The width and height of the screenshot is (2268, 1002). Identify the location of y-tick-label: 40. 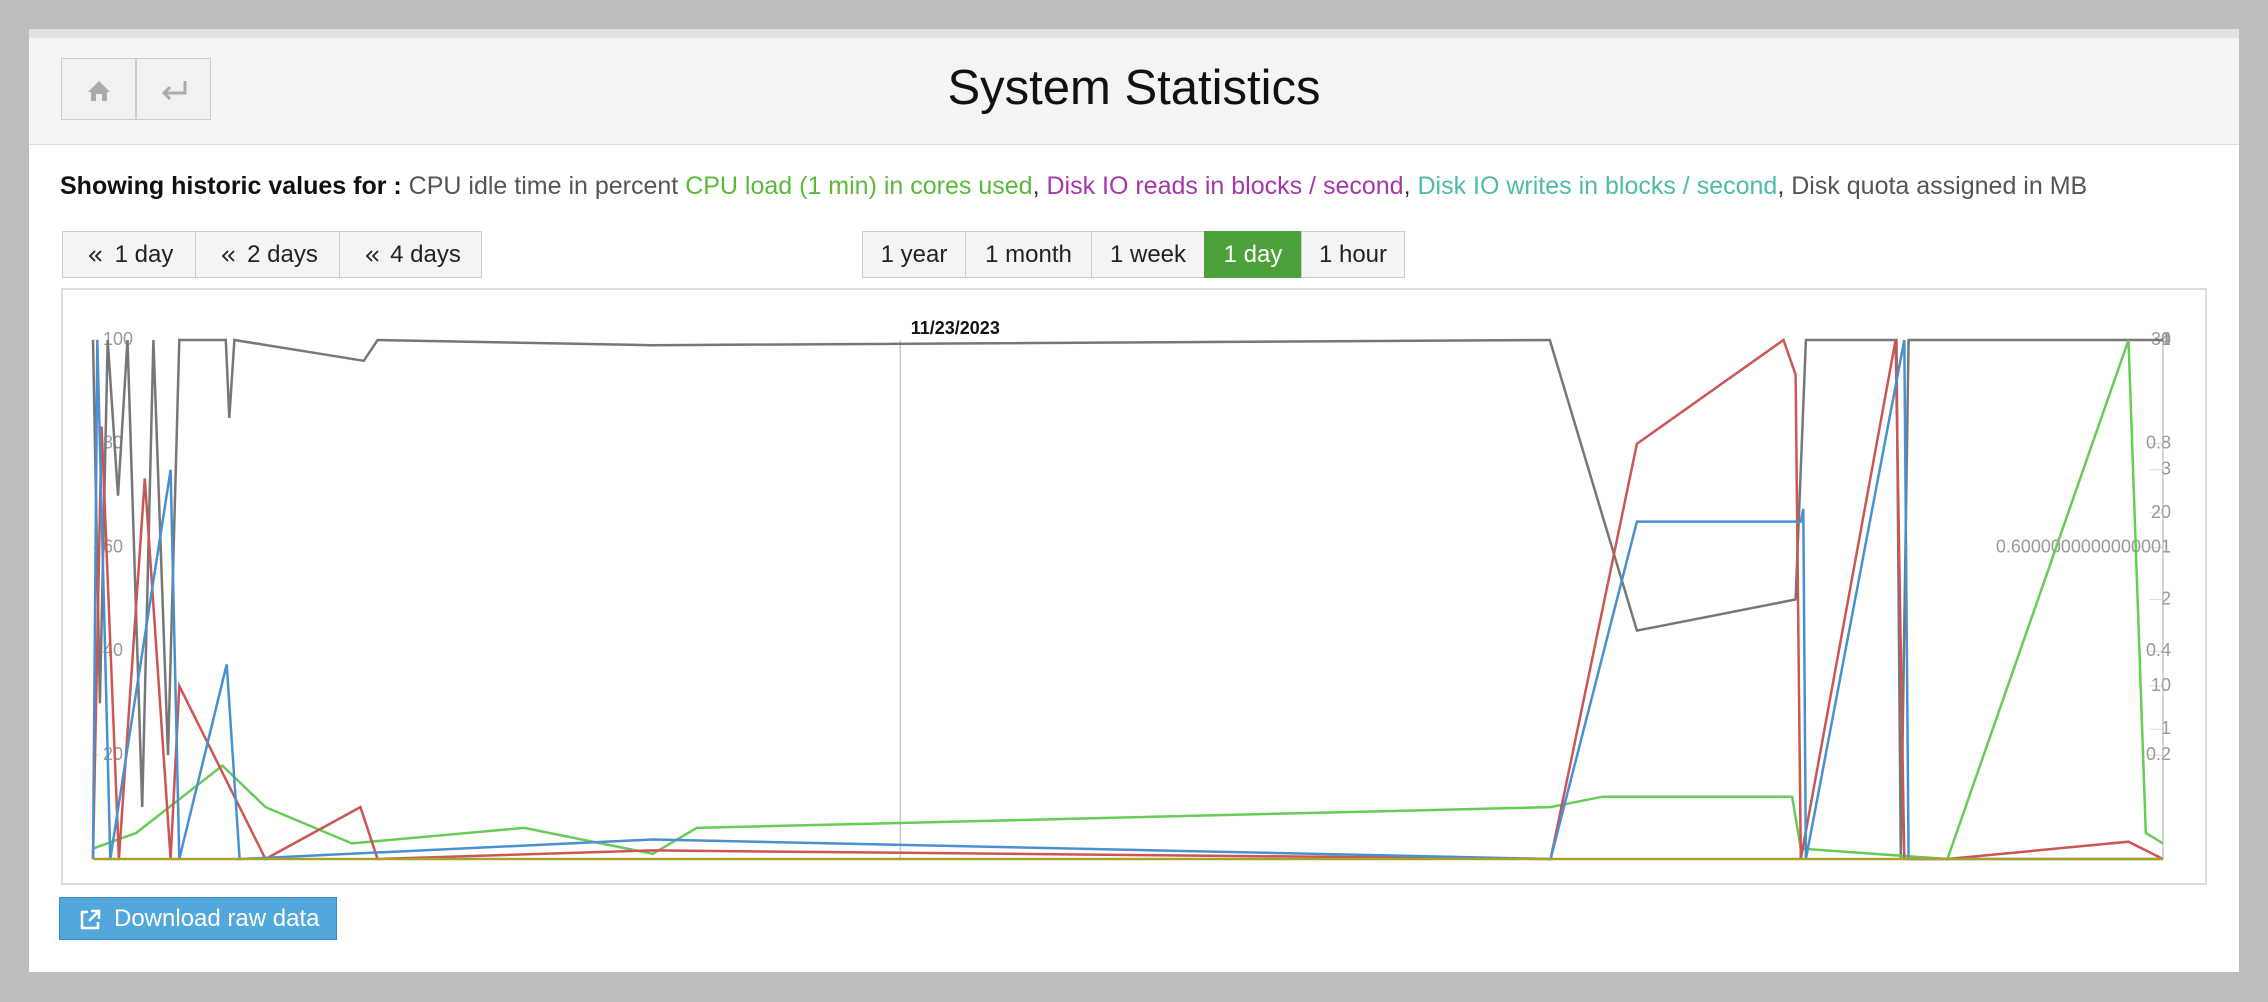
(113, 650).